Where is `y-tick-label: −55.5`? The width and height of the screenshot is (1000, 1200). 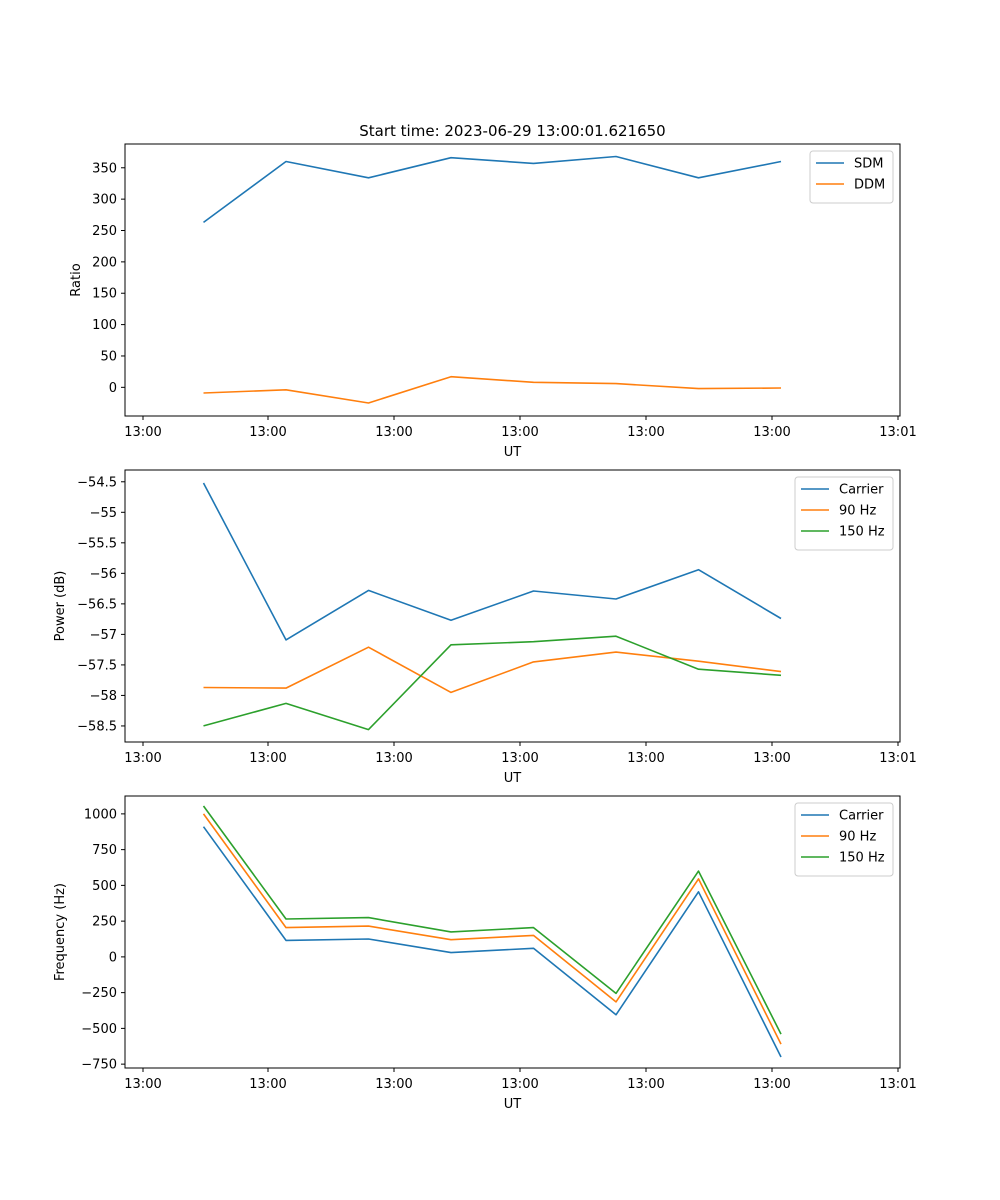 y-tick-label: −55.5 is located at coordinates (97, 543).